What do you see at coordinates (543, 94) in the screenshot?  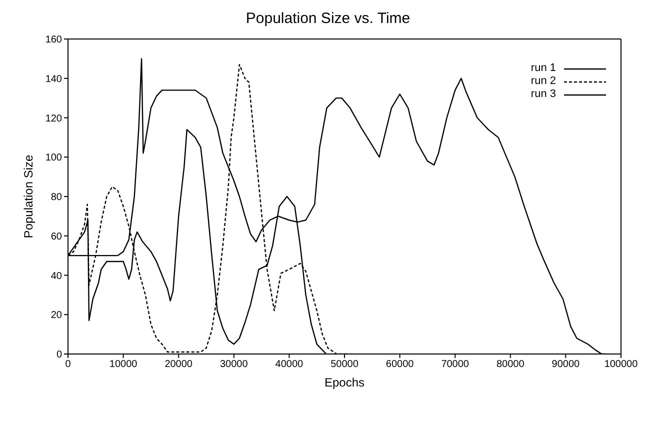 I see `legend-label: run 3` at bounding box center [543, 94].